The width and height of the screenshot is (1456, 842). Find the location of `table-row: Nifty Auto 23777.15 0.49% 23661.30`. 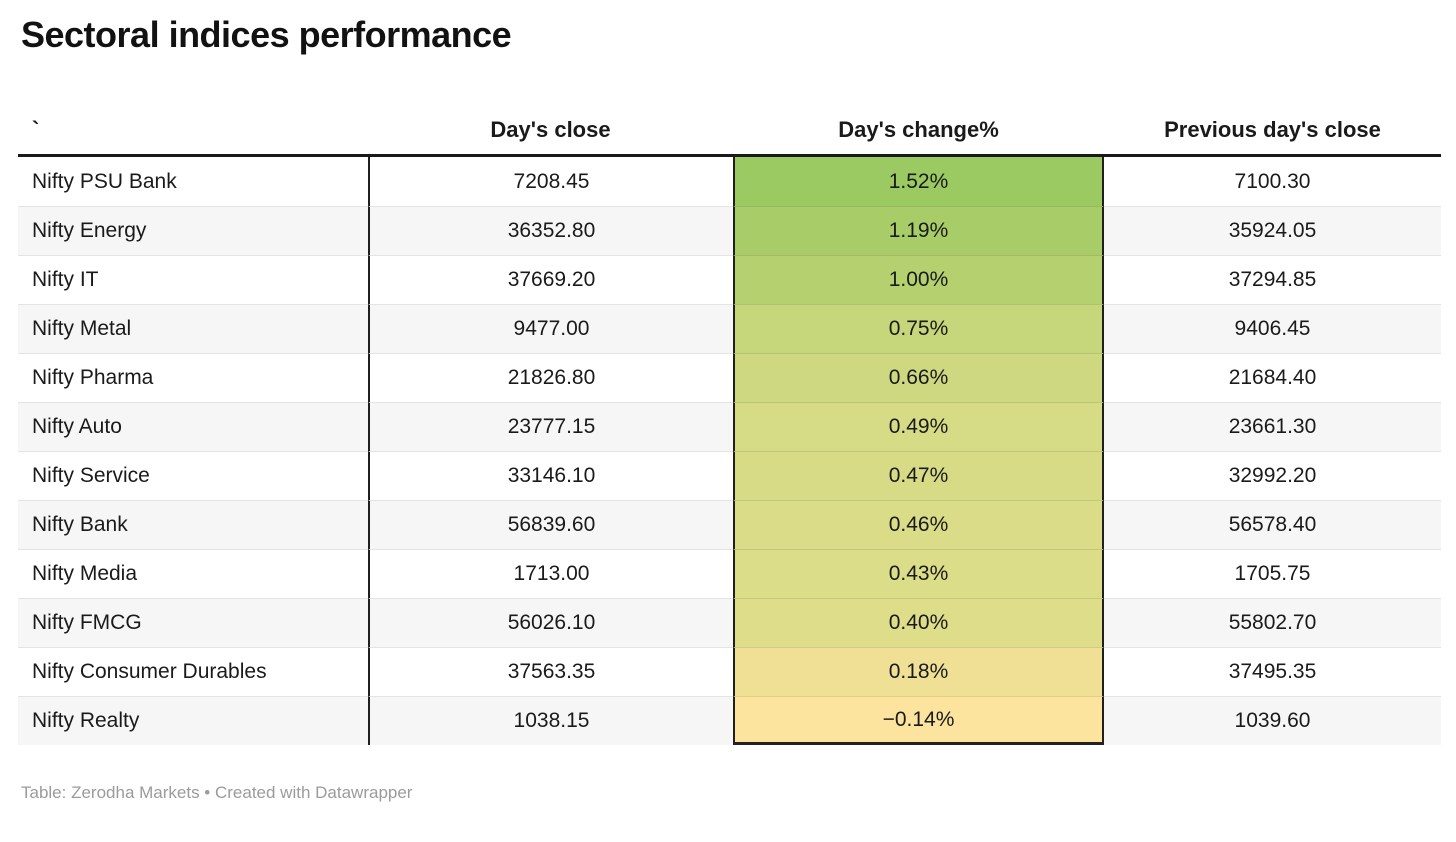

table-row: Nifty Auto 23777.15 0.49% 23661.30 is located at coordinates (729, 426).